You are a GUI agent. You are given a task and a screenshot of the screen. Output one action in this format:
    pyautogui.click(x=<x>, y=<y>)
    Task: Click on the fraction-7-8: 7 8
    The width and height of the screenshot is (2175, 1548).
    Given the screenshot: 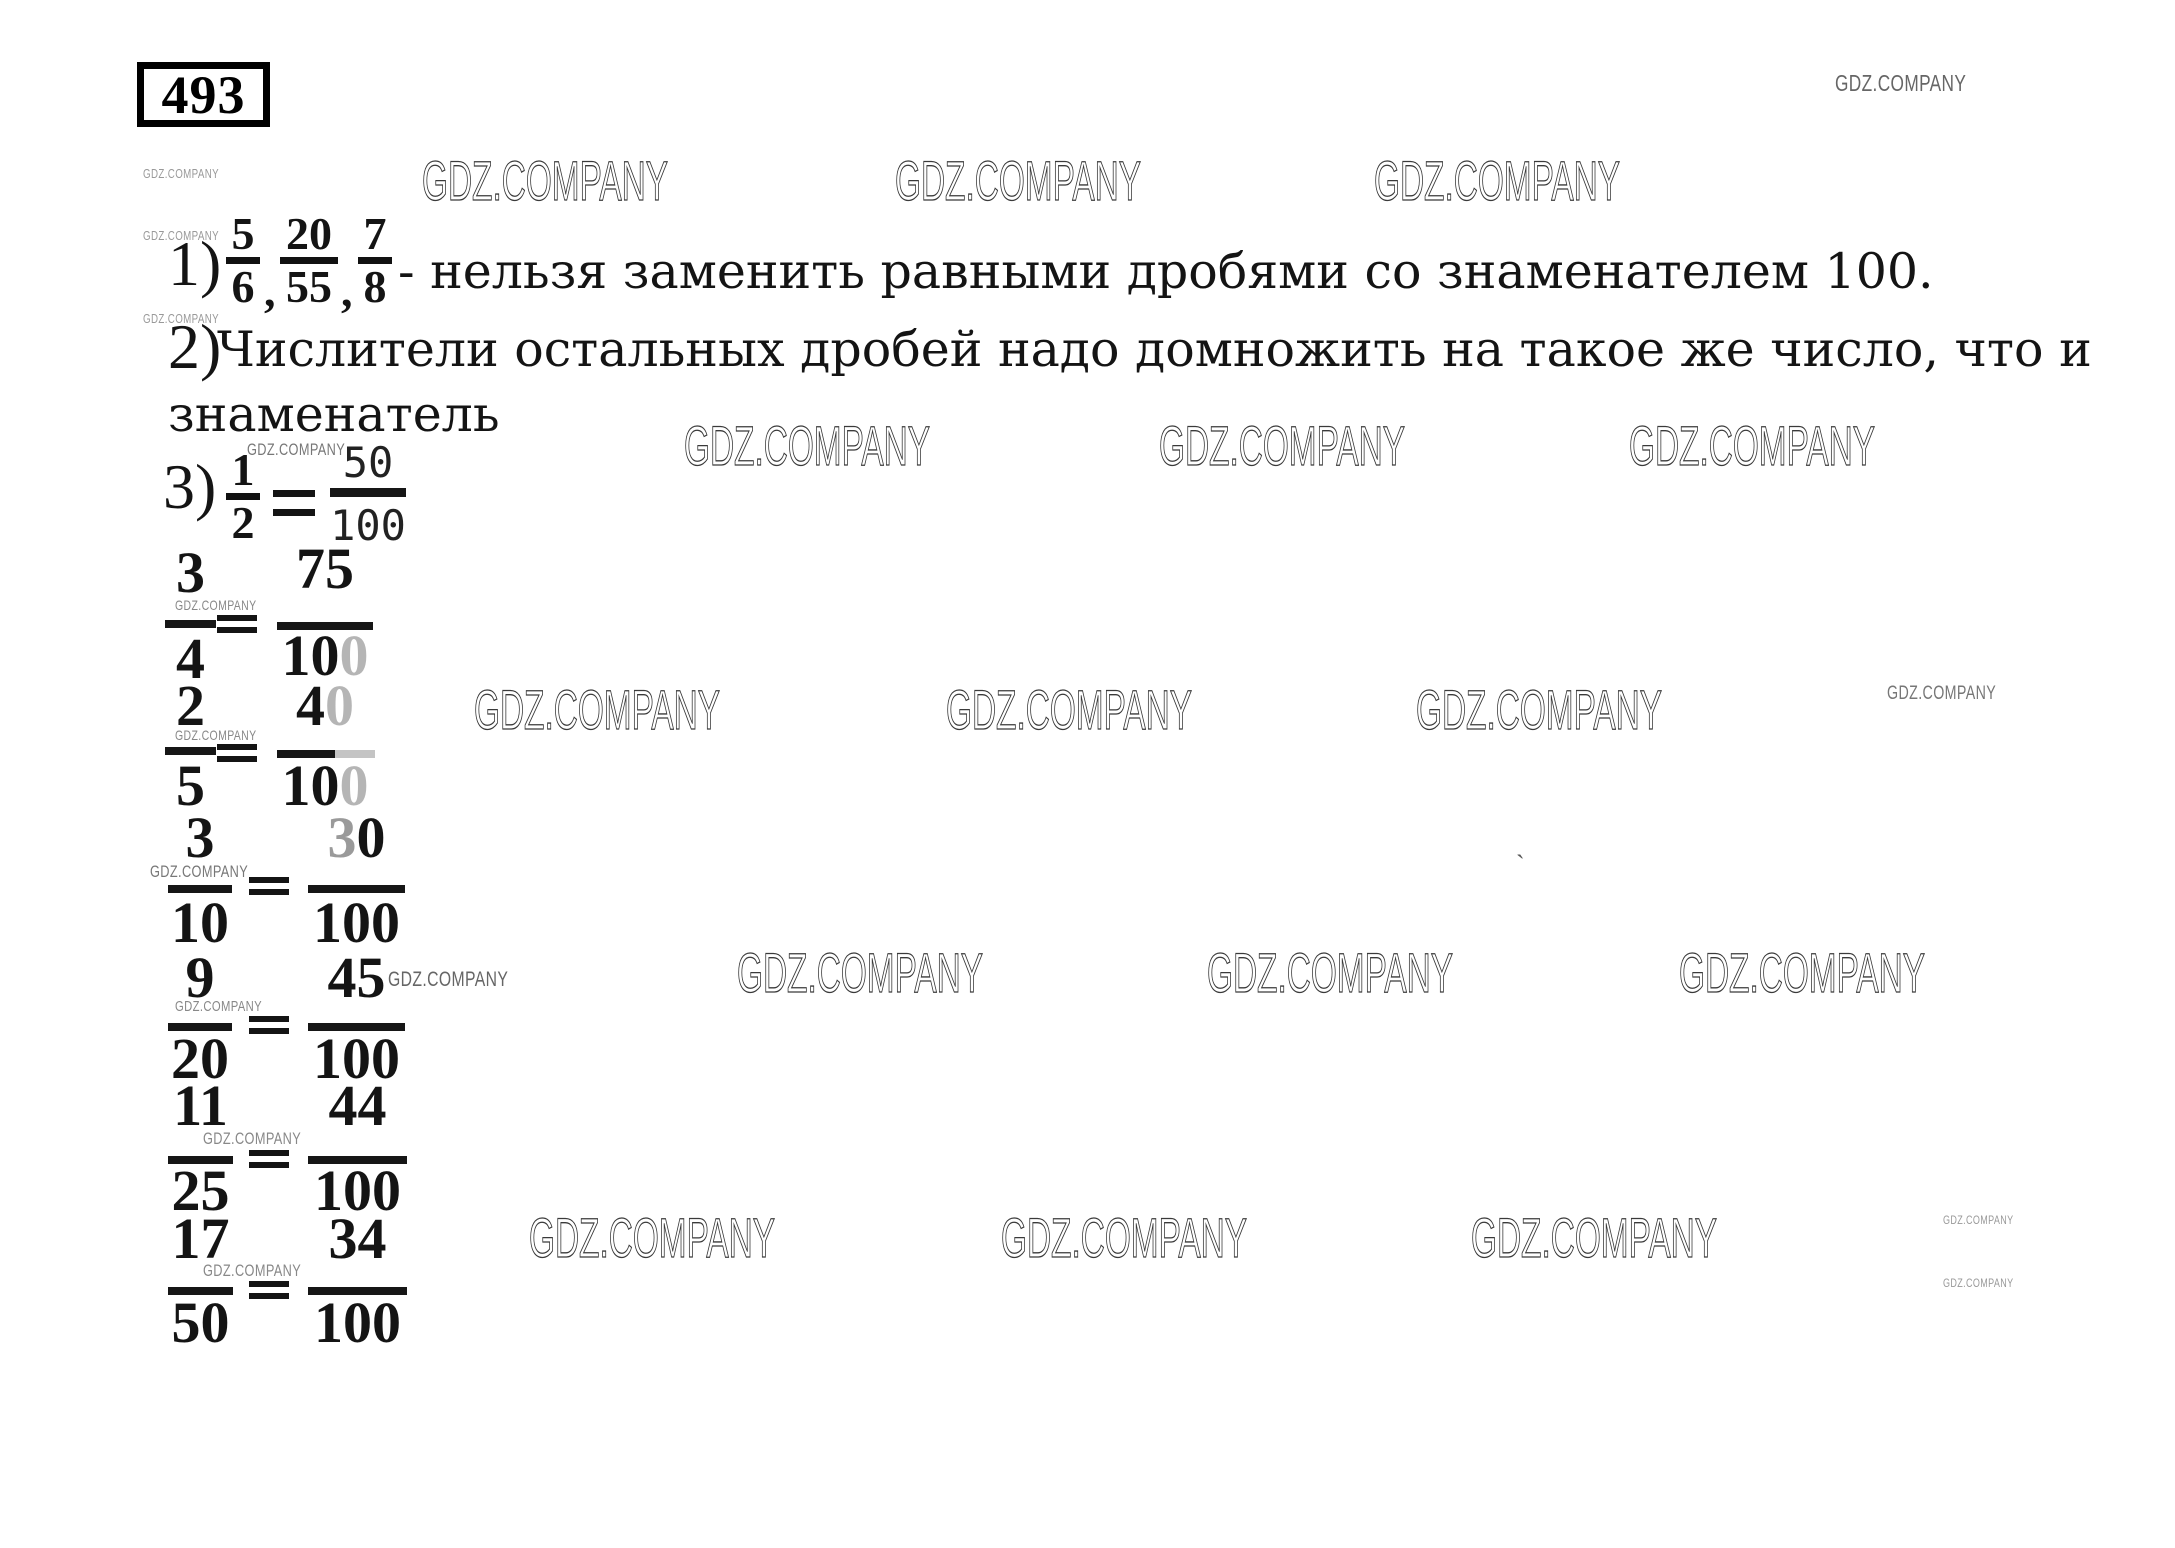 What is the action you would take?
    pyautogui.click(x=375, y=260)
    